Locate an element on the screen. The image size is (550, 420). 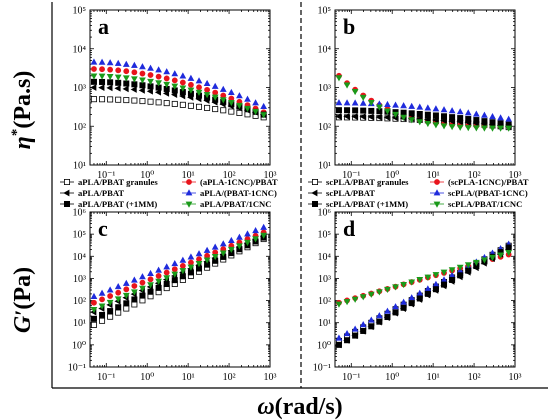
y-tick-label: 10¹ is located at coordinates (324, 323).